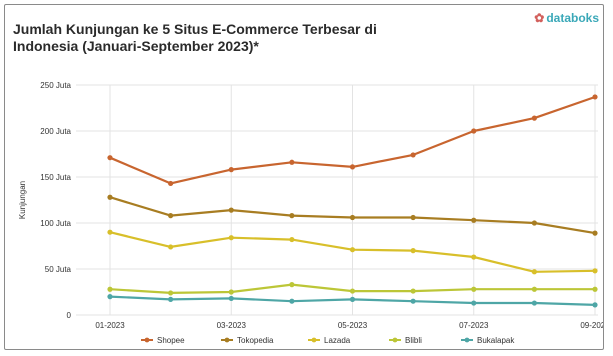  Describe the element at coordinates (22, 200) in the screenshot. I see `y-axis-title: Kunjungan` at that location.